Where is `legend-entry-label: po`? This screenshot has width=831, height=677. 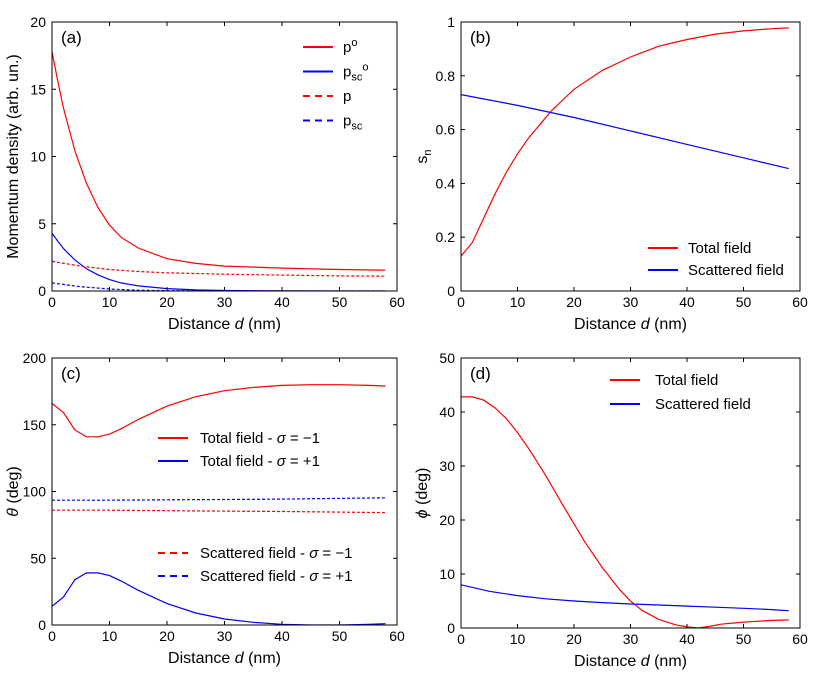 legend-entry-label: po is located at coordinates (350, 46).